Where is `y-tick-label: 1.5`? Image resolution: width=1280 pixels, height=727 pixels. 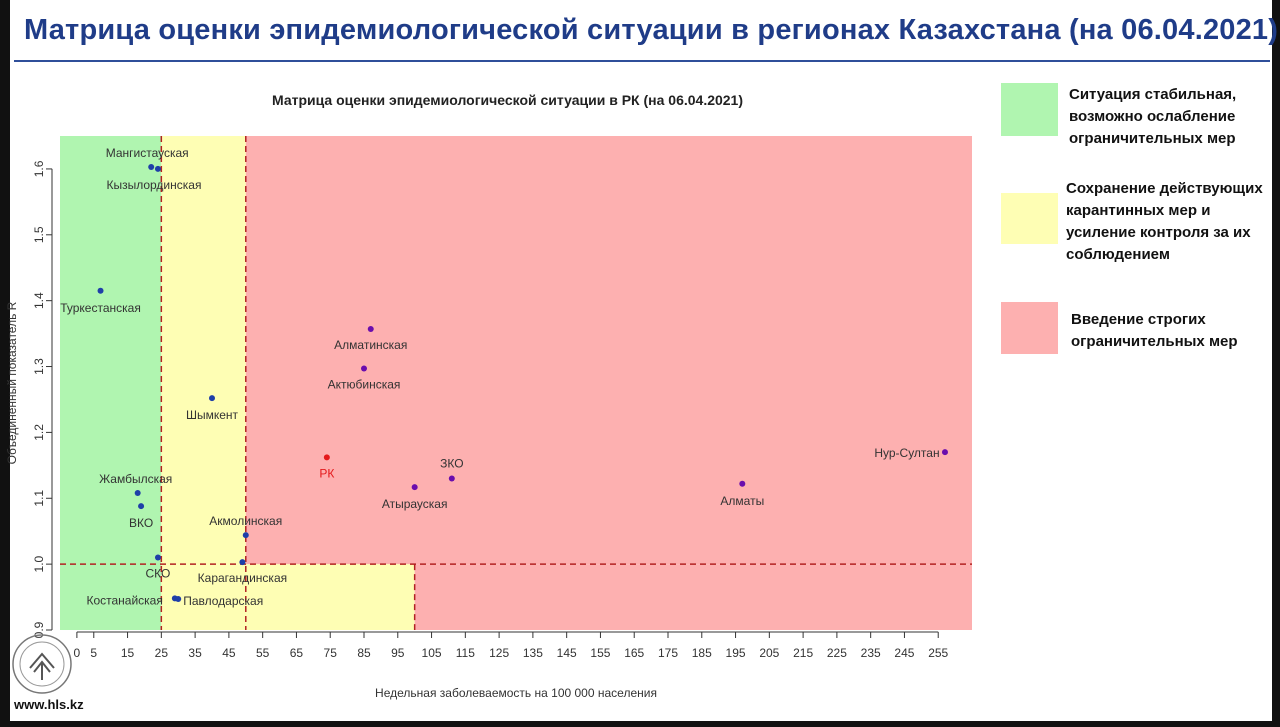
y-tick-label: 1.5 is located at coordinates (39, 234).